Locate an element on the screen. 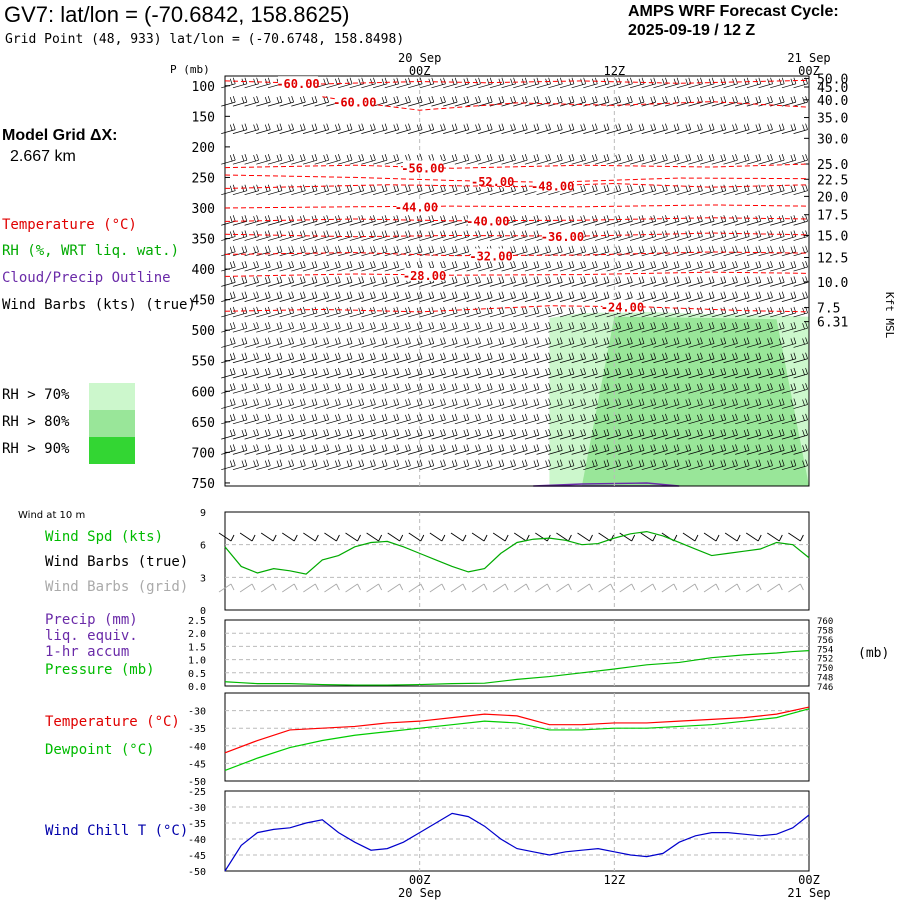  x-date-label-top: 20 Sep is located at coordinates (419, 58).